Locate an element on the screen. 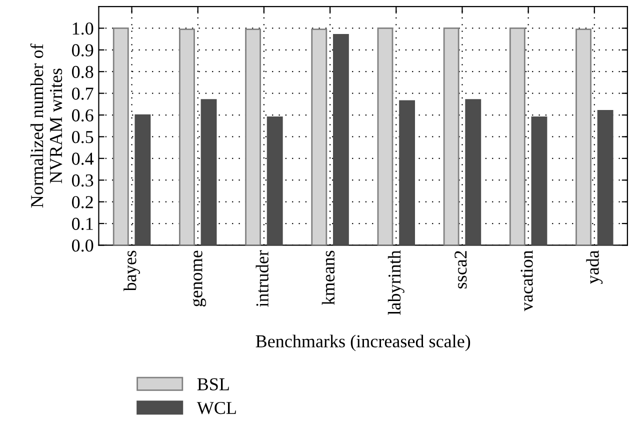 This screenshot has height=434, width=637. y-tick-label: 0.8 is located at coordinates (83, 72).